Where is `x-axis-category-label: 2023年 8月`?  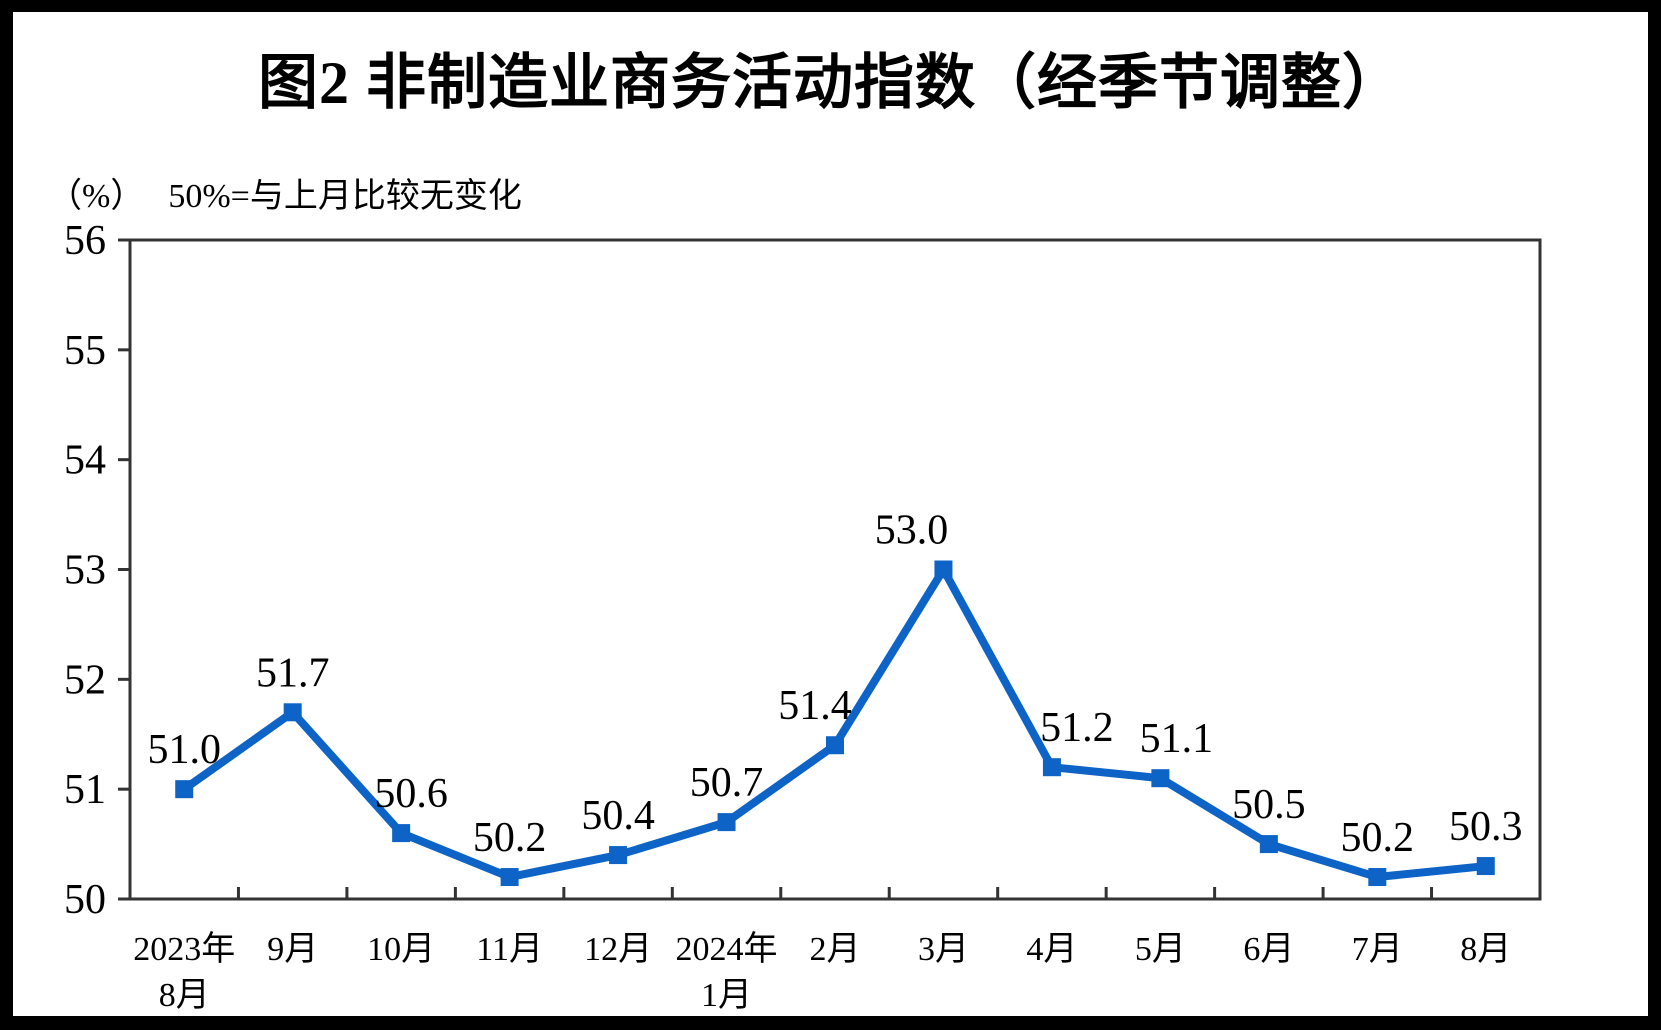
x-axis-category-label: 2023年 8月 is located at coordinates (184, 972).